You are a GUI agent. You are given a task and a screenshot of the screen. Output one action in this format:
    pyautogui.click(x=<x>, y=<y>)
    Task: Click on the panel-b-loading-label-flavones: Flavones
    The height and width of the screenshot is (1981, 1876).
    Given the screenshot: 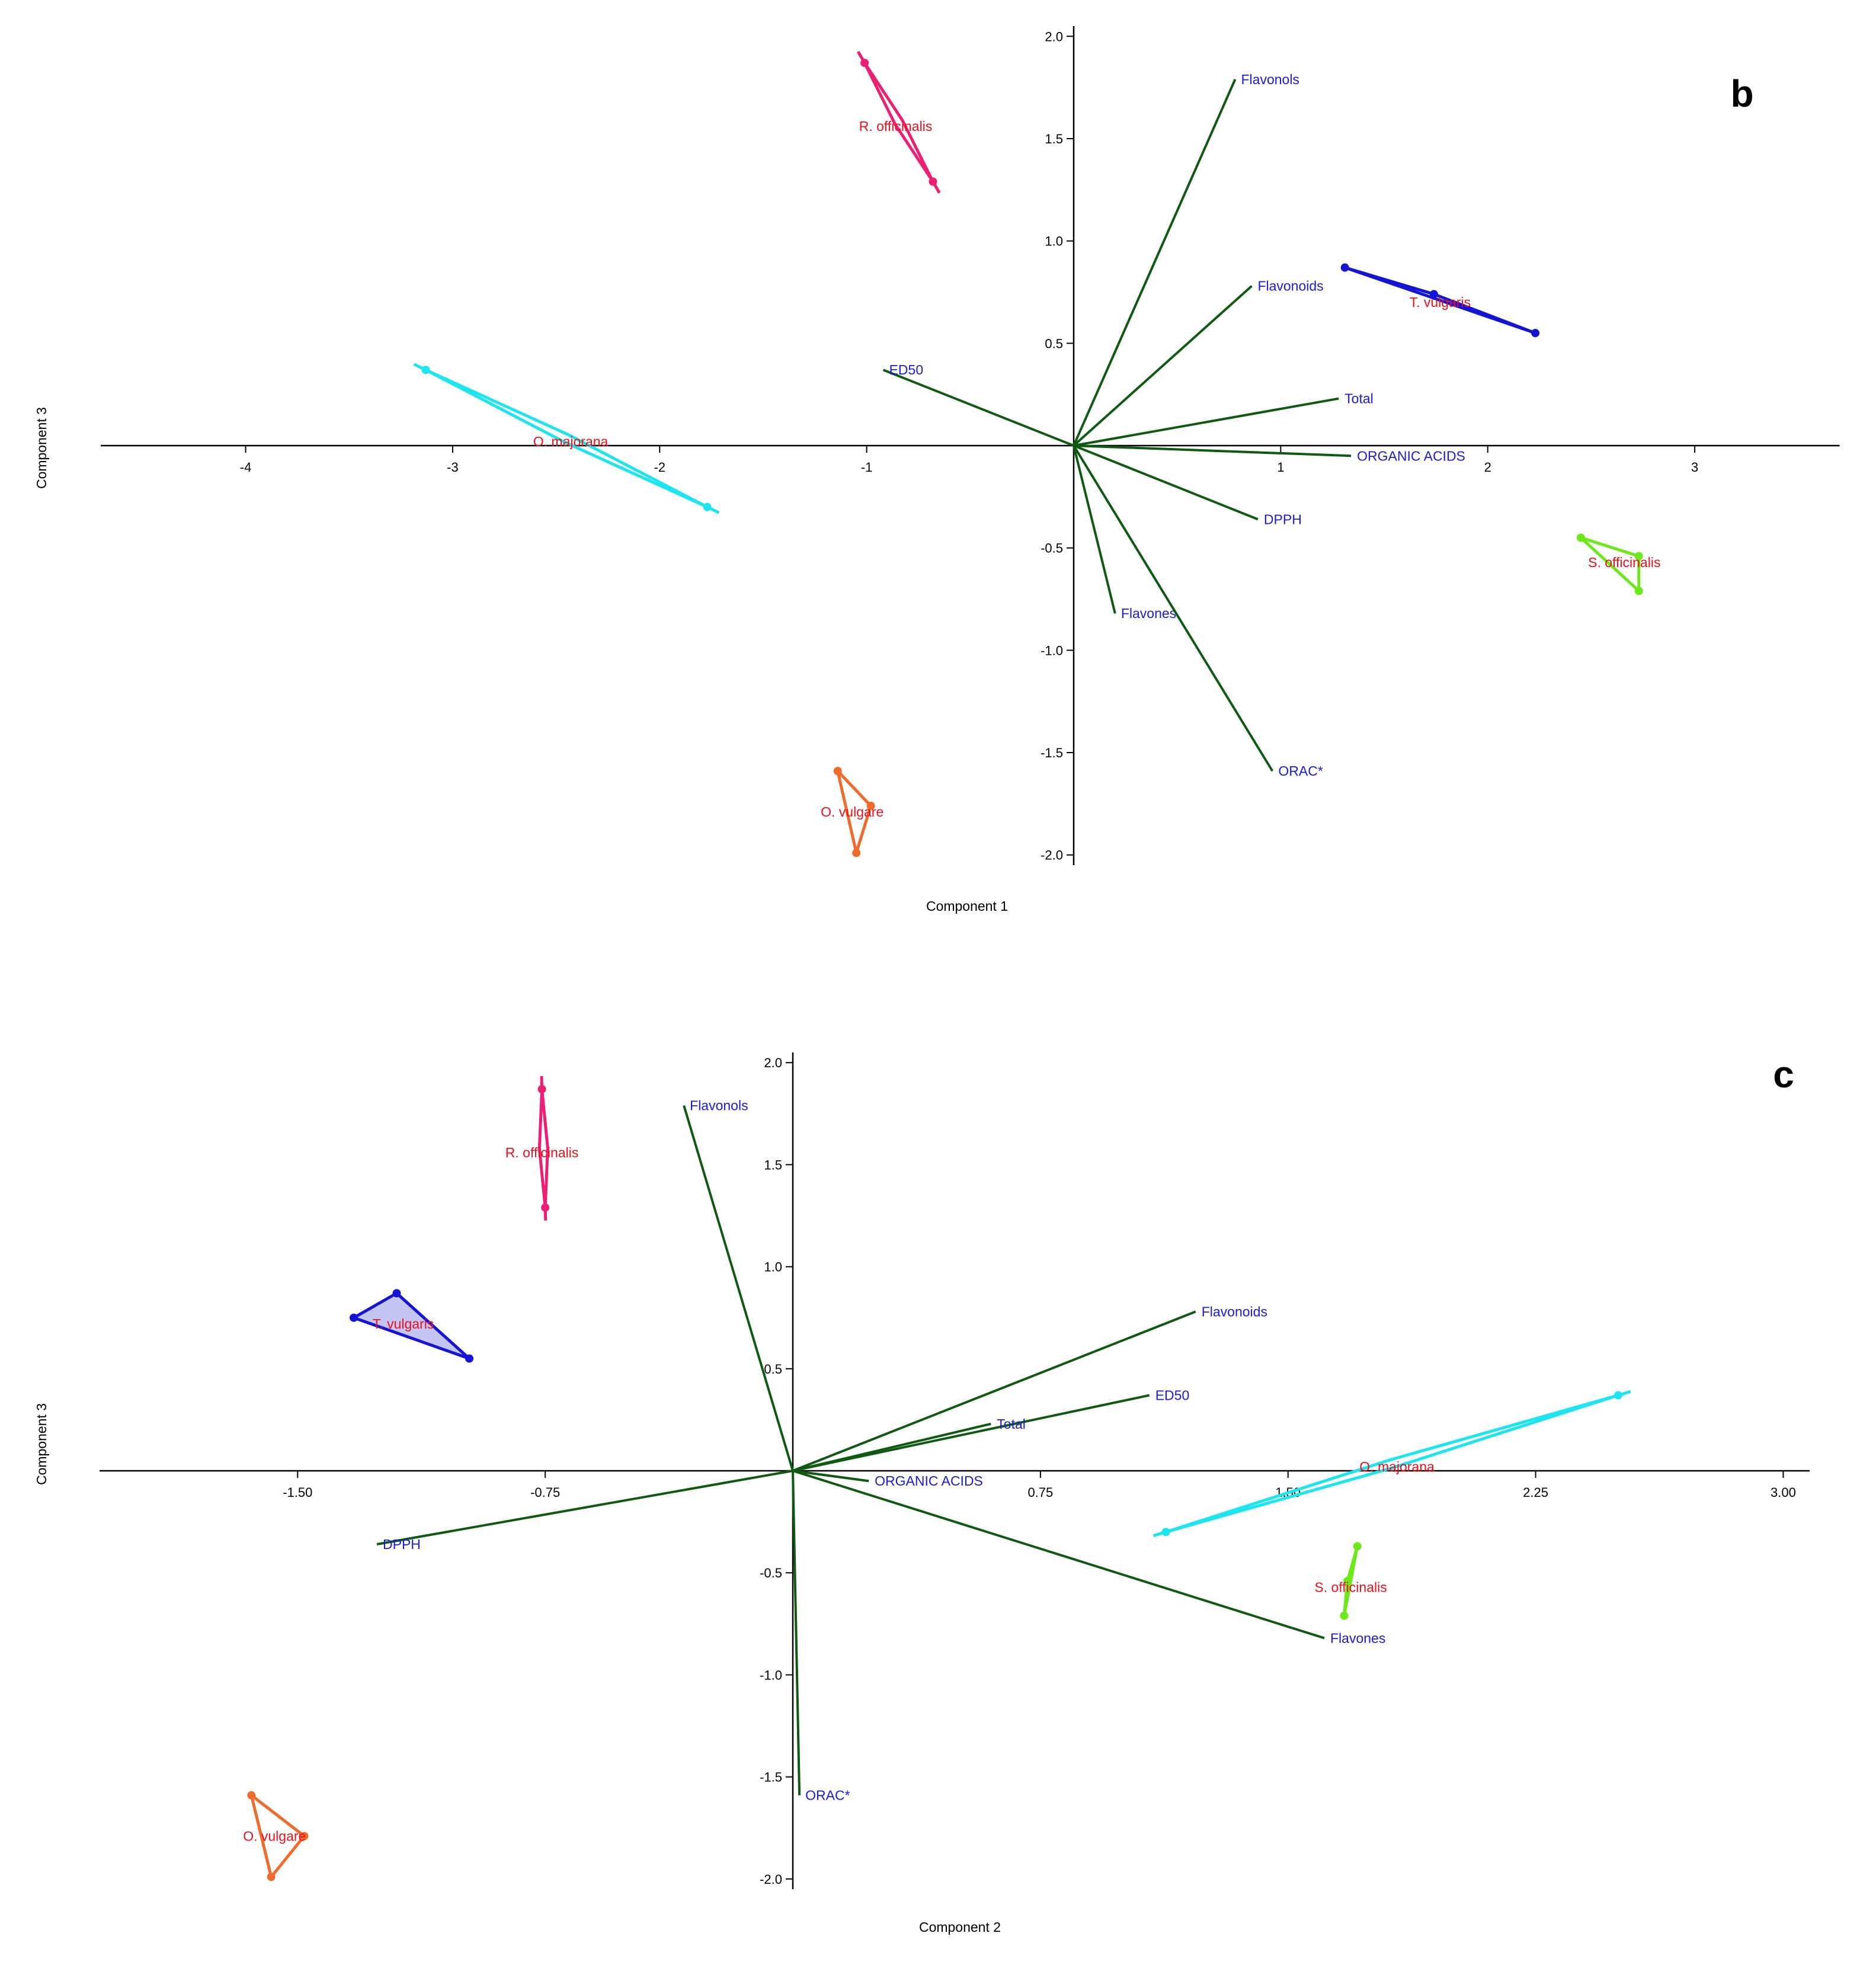 What is the action you would take?
    pyautogui.click(x=1148, y=613)
    